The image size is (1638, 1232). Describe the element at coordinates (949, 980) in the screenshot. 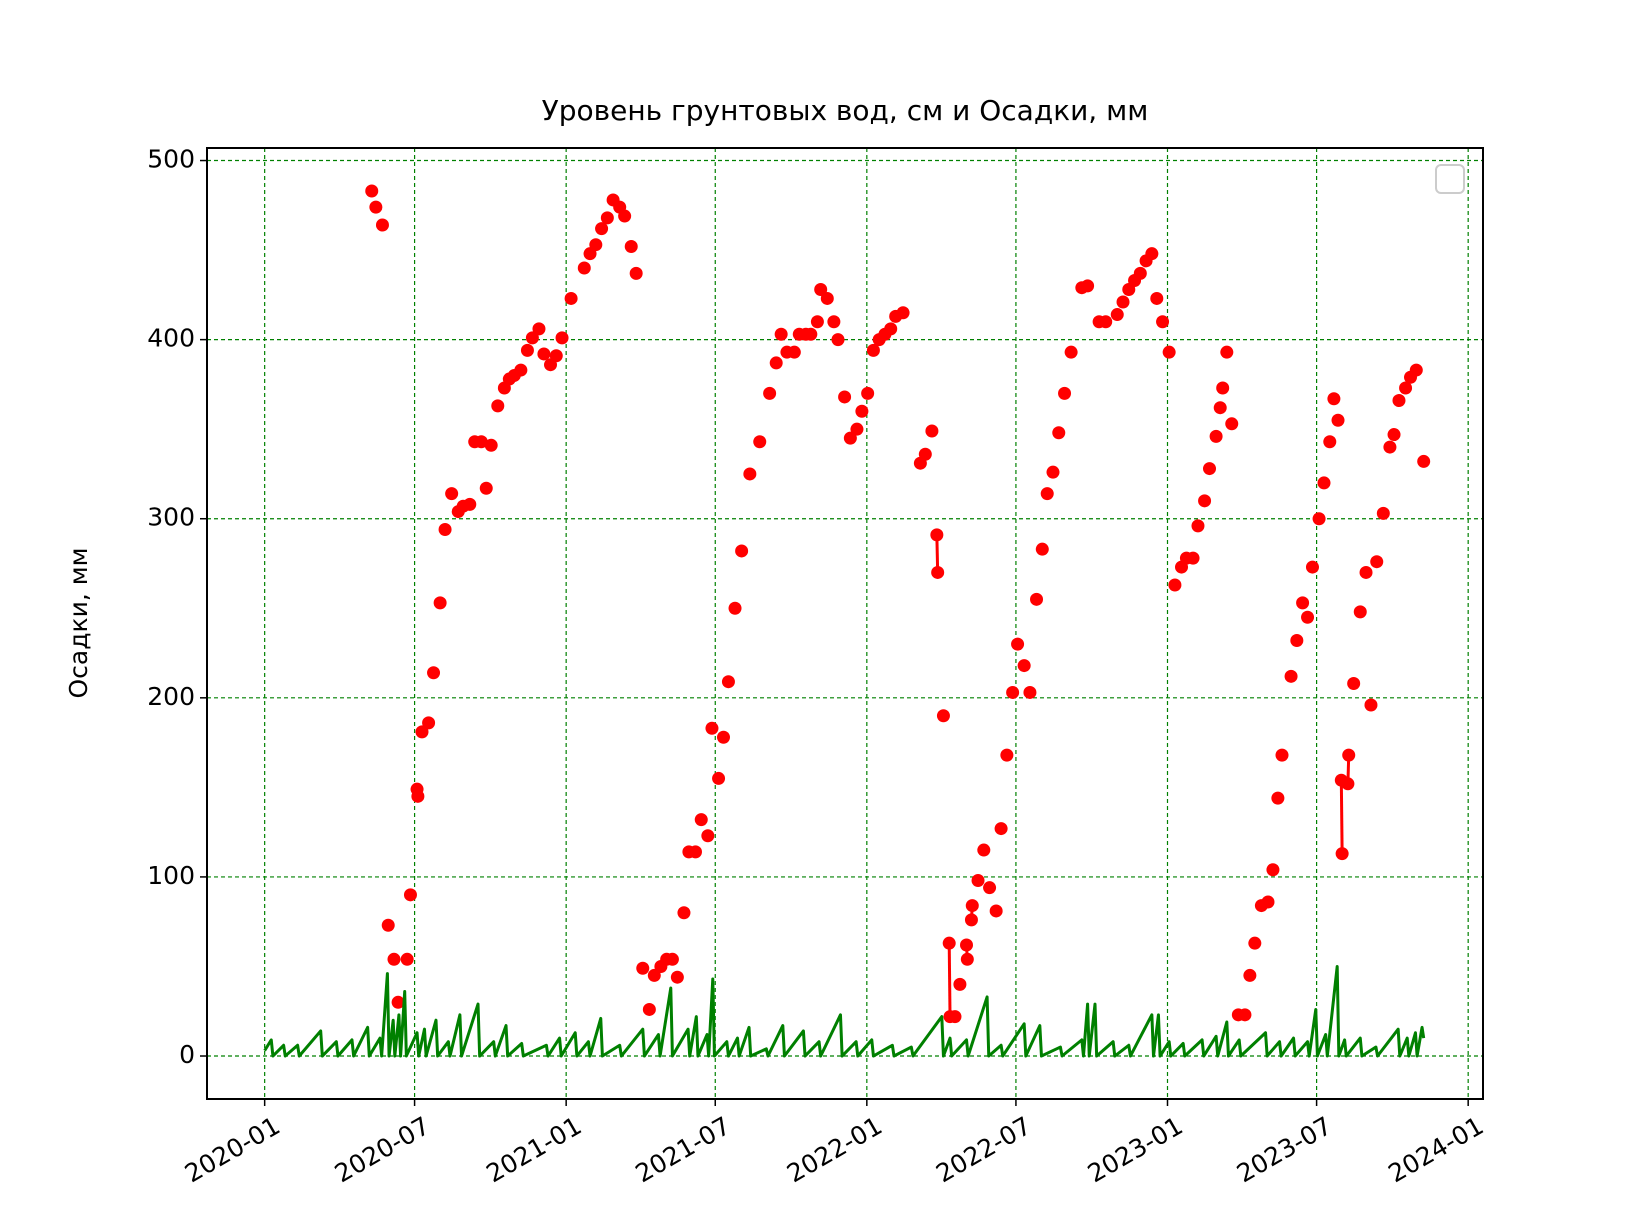

I see `level-line` at that location.